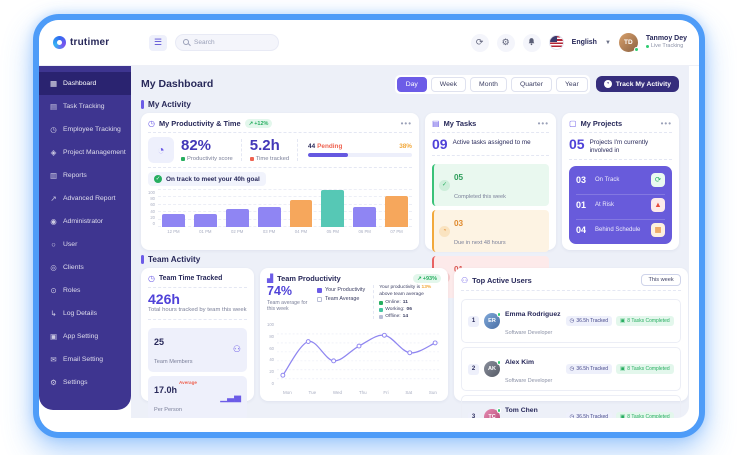  Describe the element at coordinates (227, 42) in the screenshot. I see `search-input: Search` at that location.